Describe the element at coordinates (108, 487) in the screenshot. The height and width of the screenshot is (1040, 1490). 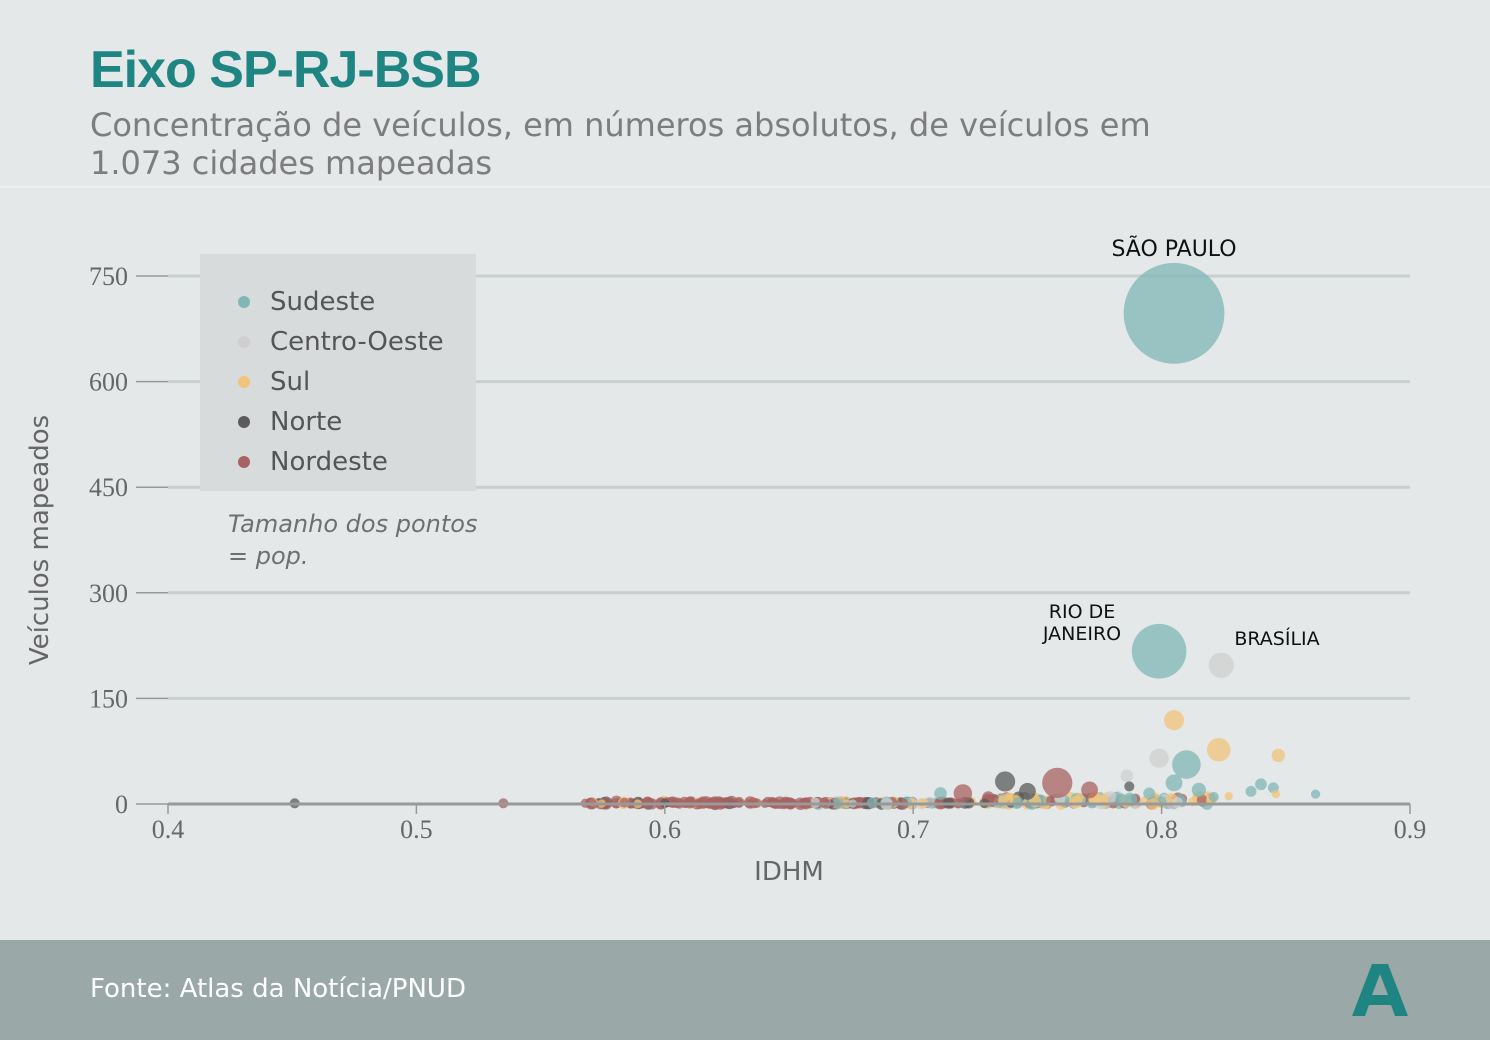
I see `y-tick-label: 450` at that location.